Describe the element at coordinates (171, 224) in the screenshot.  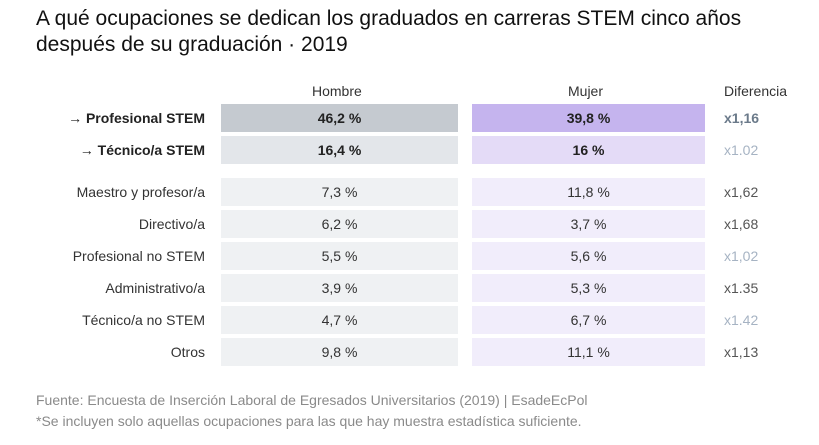
I see `row-label: Directivo/a` at that location.